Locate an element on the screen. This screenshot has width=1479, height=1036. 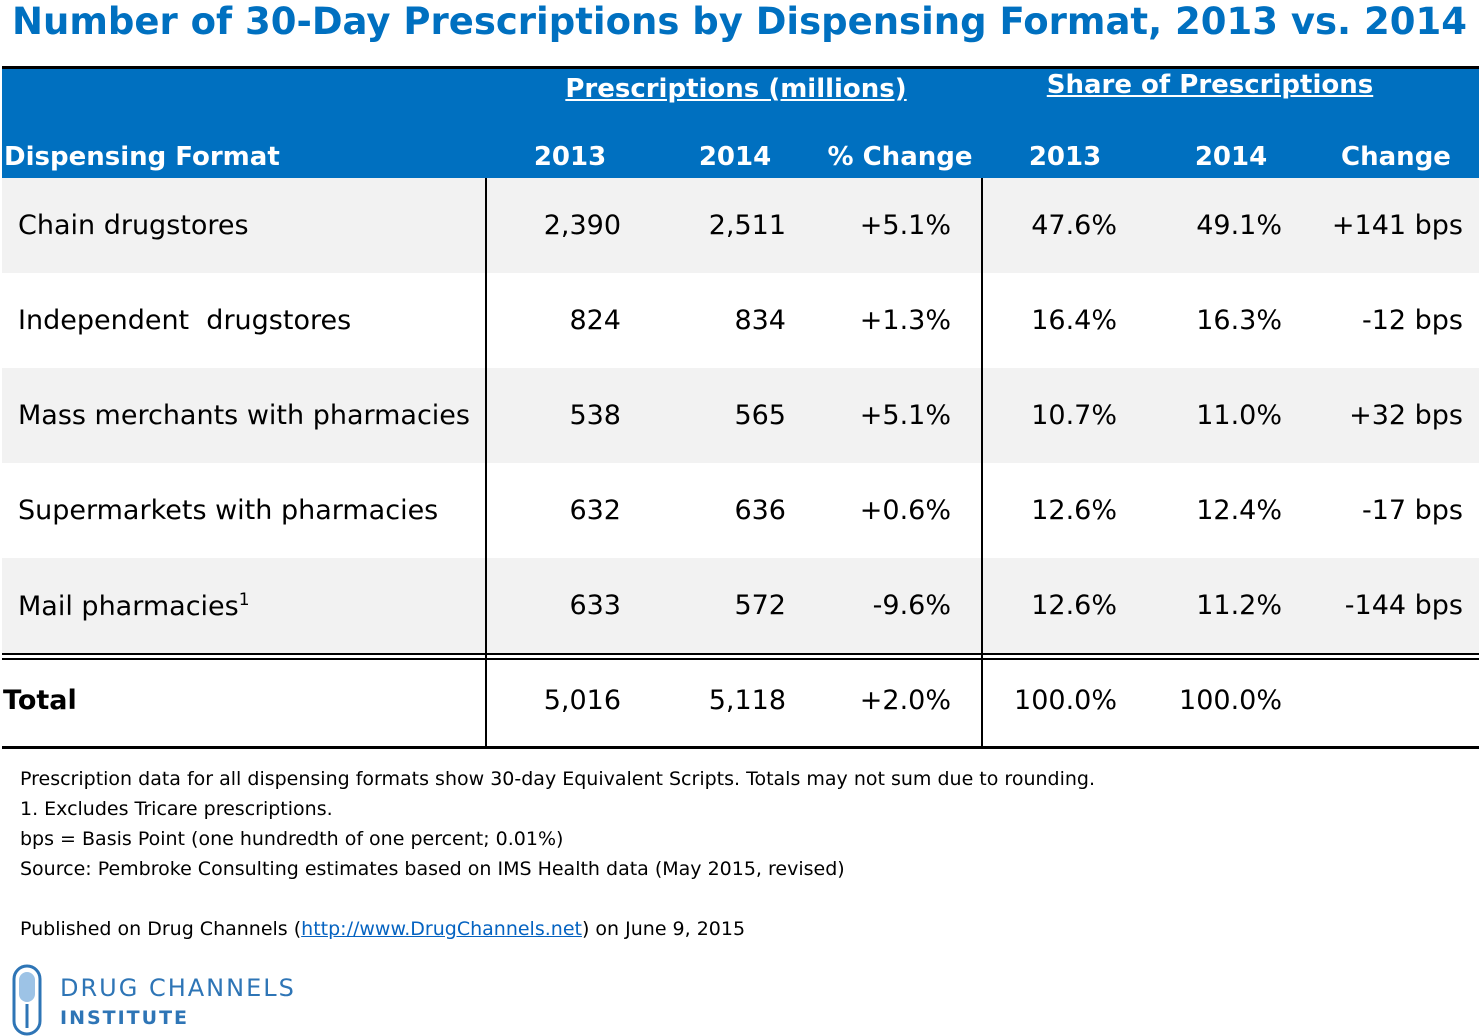
cell: +1.3% is located at coordinates (905, 320).